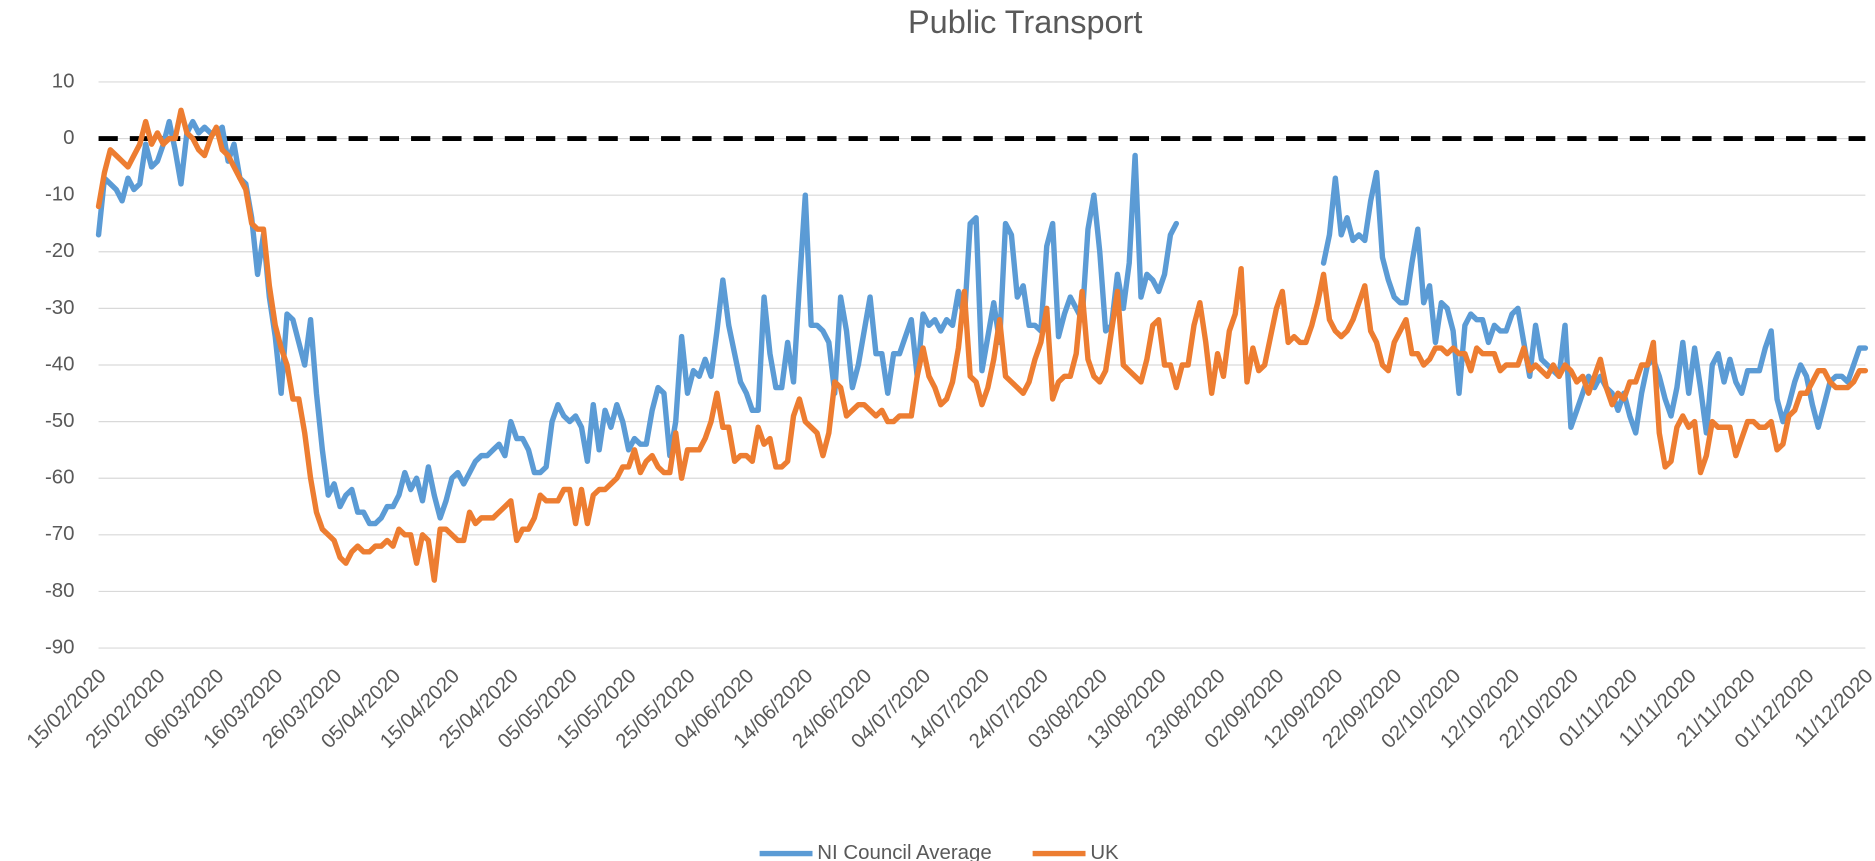 This screenshot has height=861, width=1875. I want to click on y-tick-label: -40, so click(60, 364).